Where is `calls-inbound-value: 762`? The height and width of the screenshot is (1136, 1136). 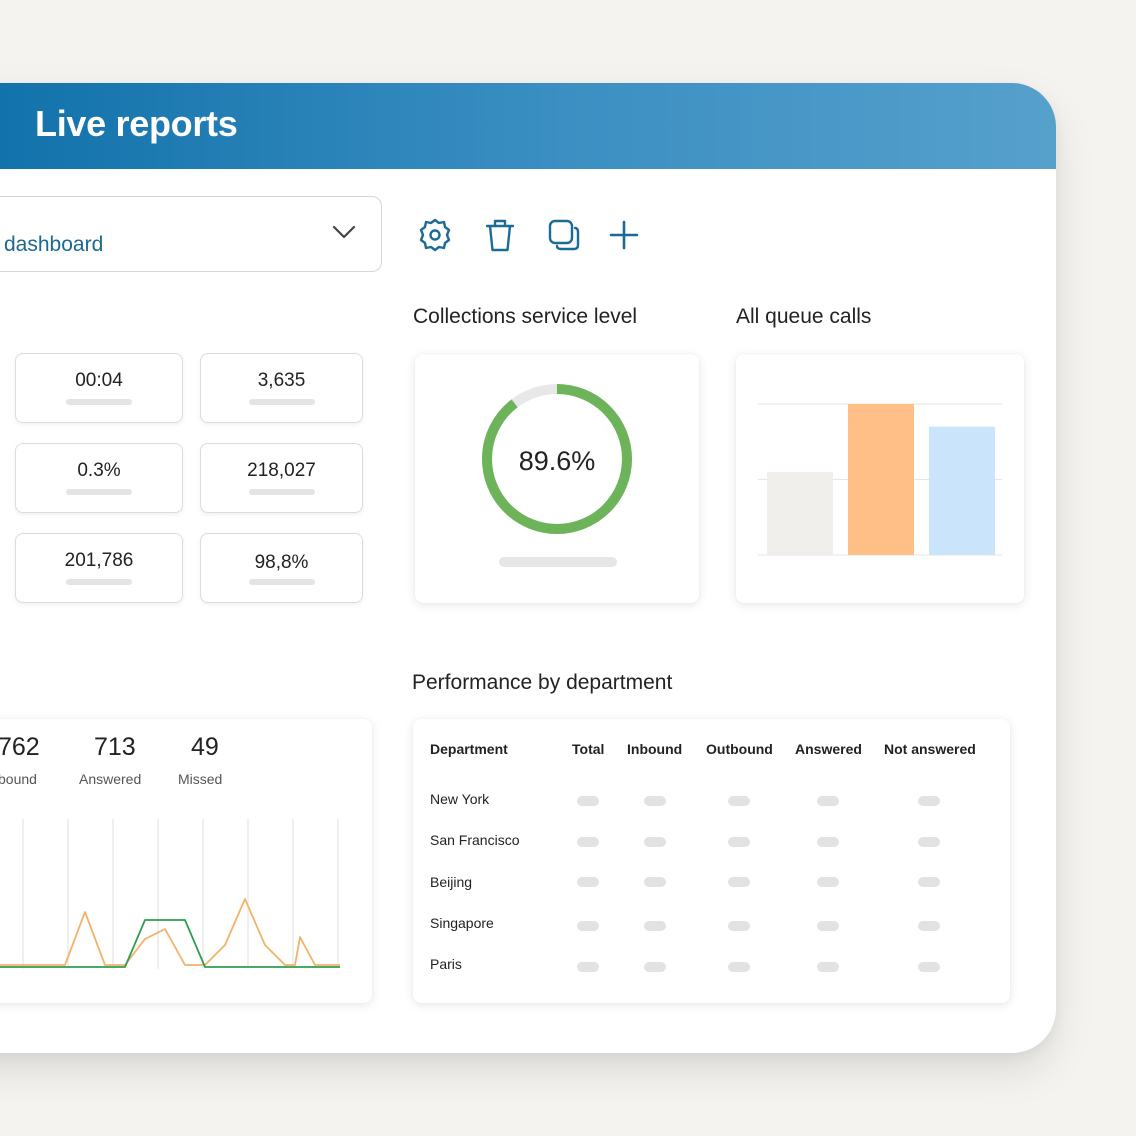
calls-inbound-value: 762 is located at coordinates (20, 747).